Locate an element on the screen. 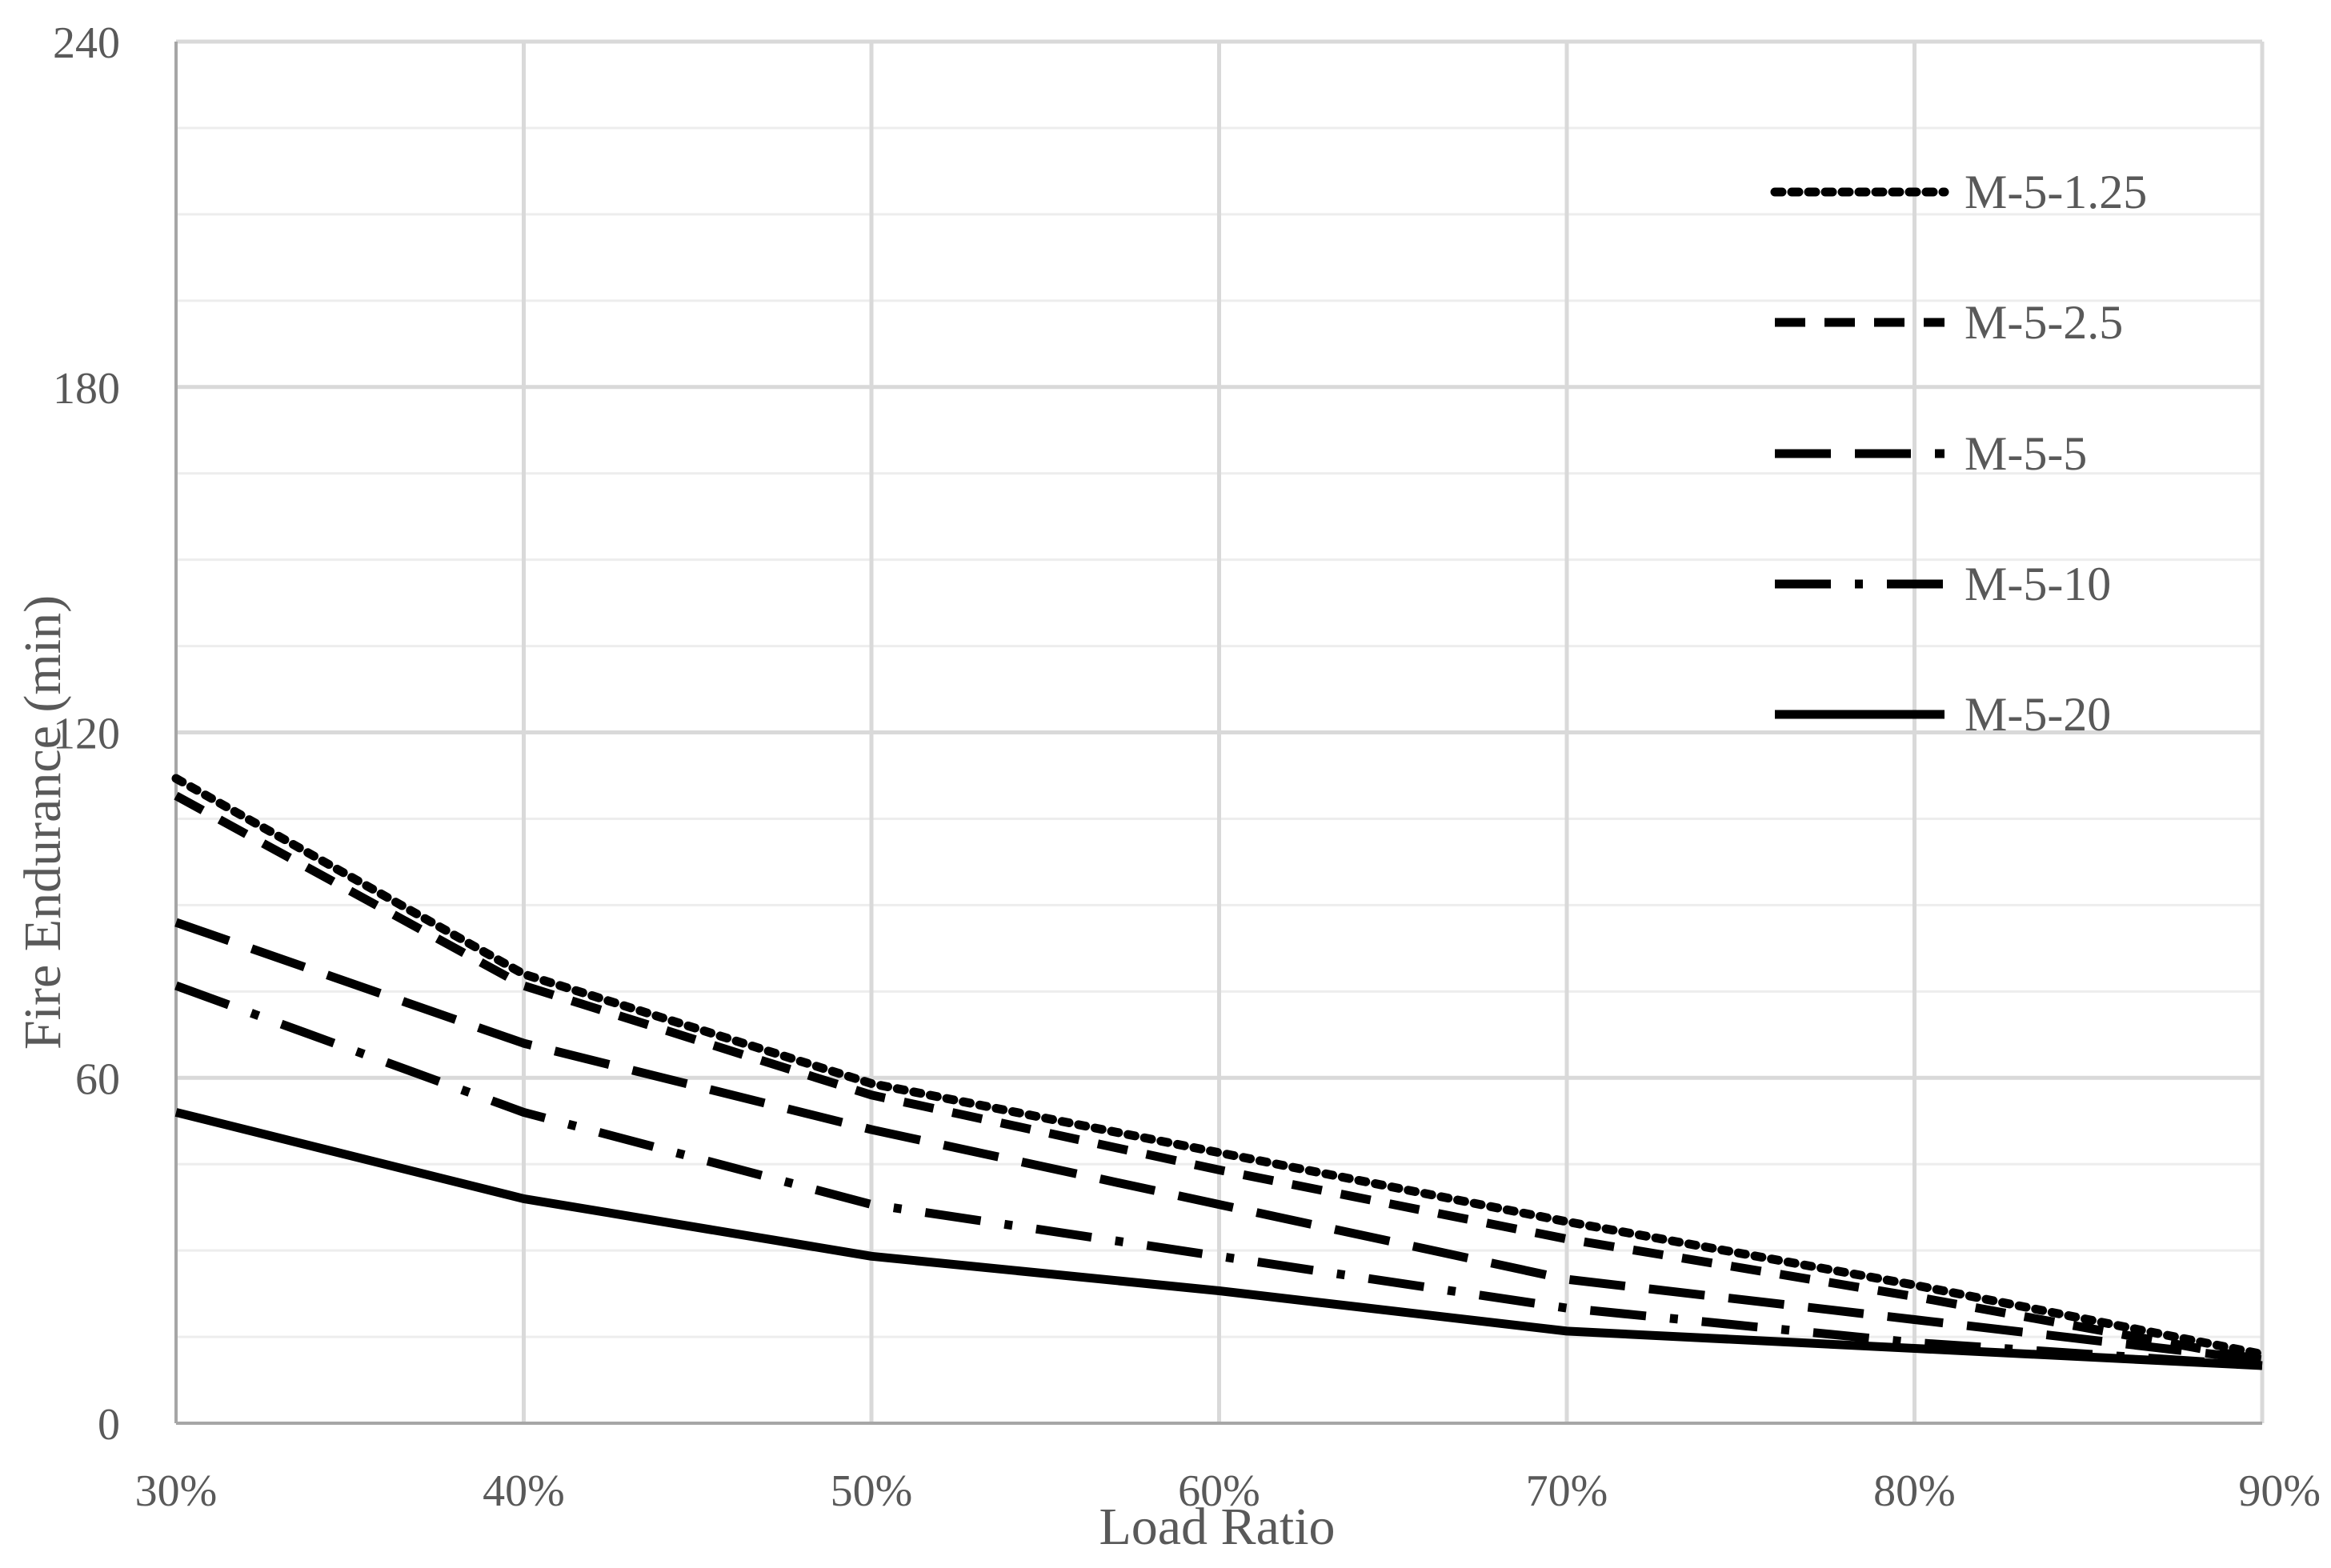  y-tick-label: 240 is located at coordinates (87, 43).